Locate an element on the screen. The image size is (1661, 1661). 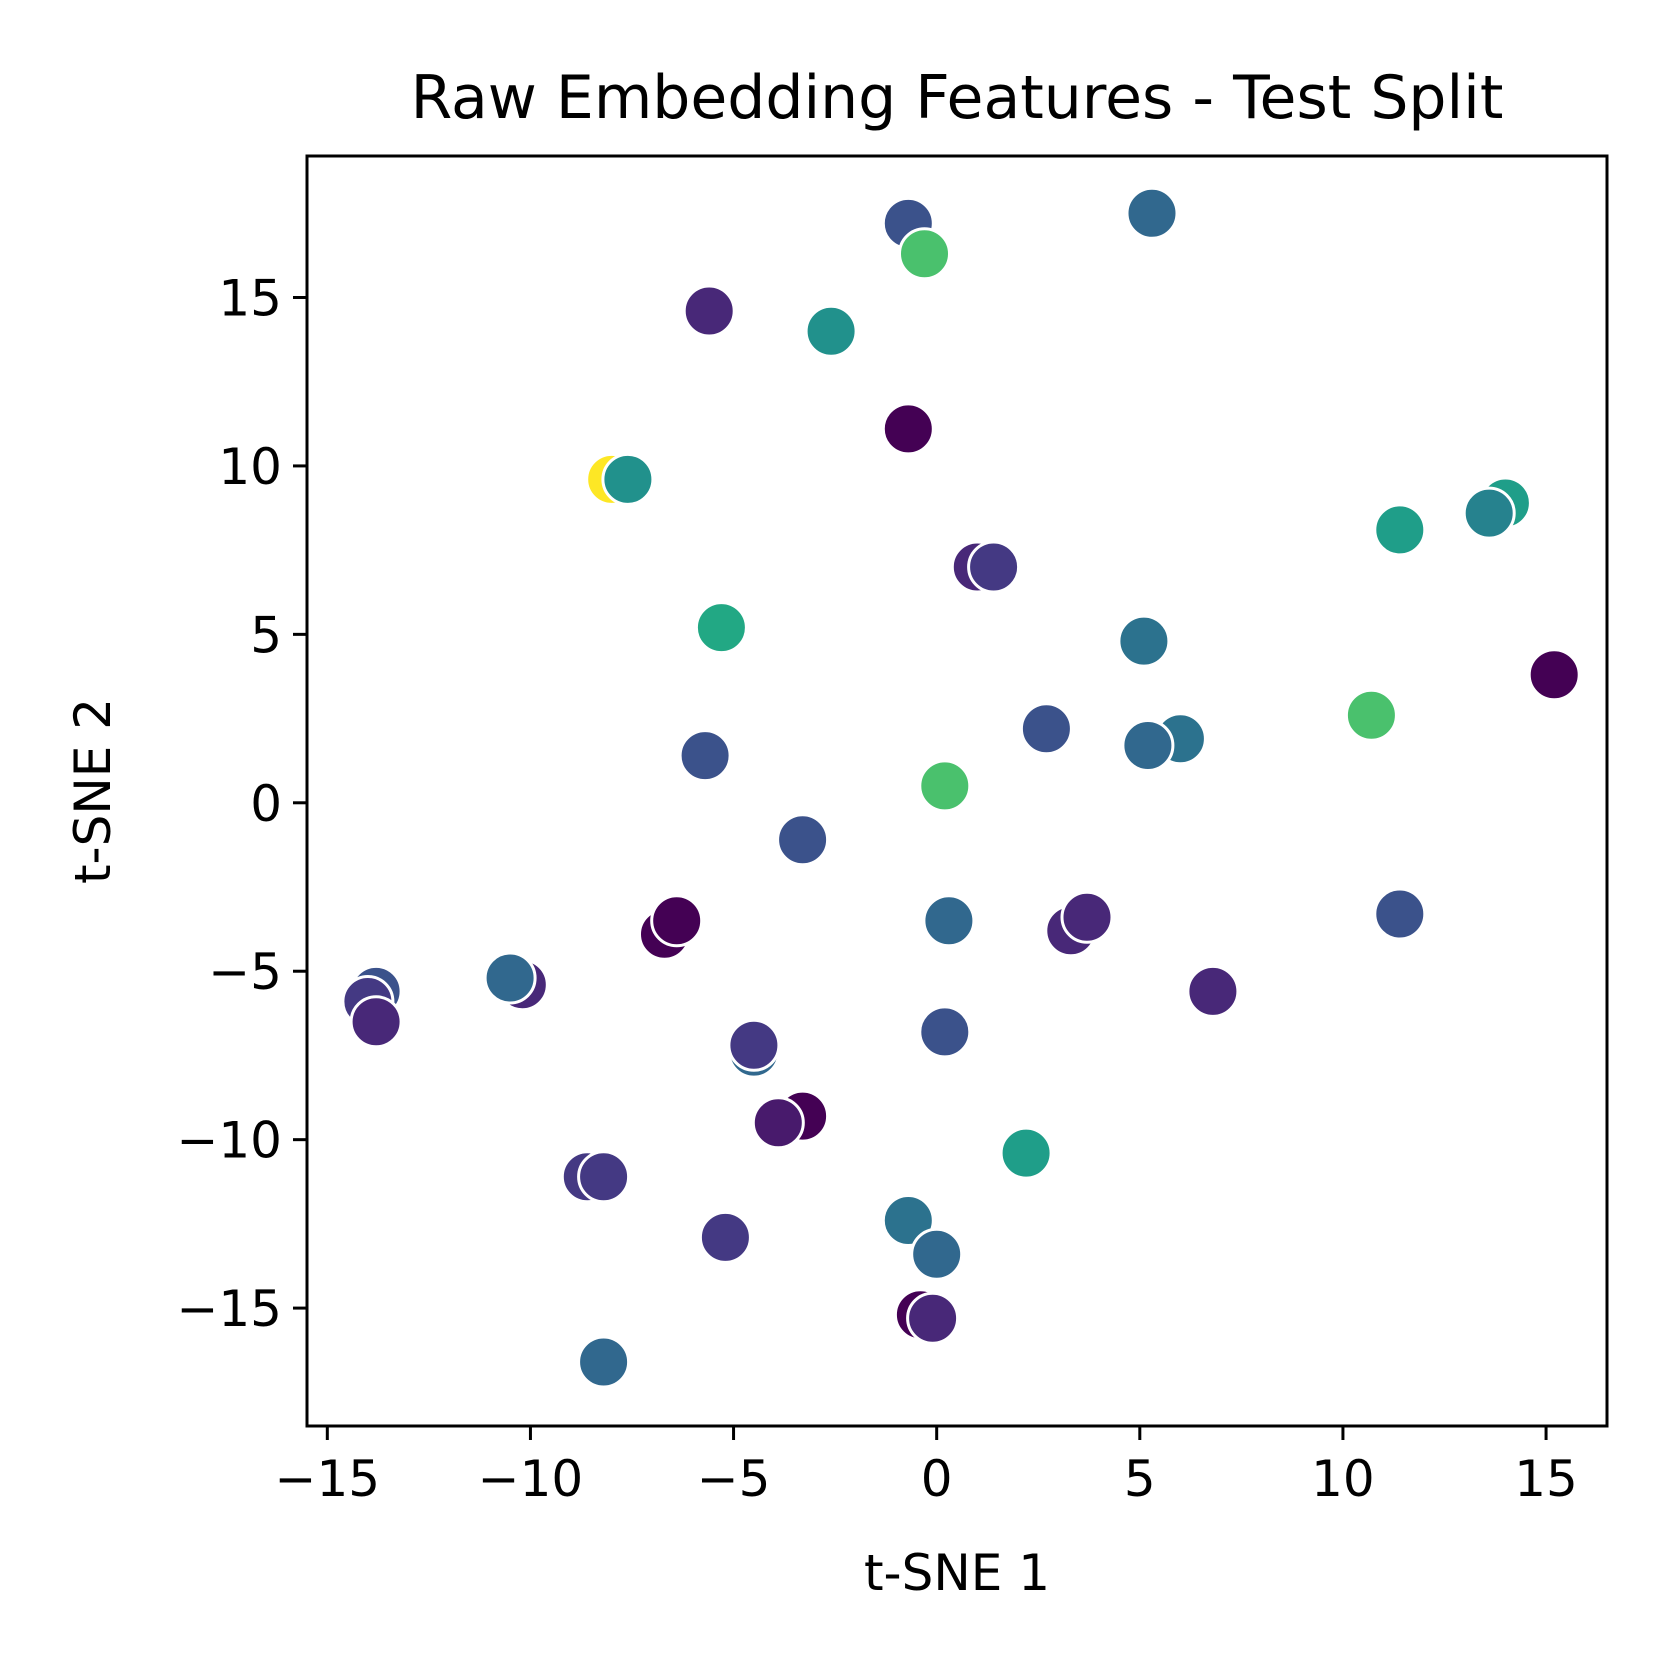
y-axis-label: t-SNE 2 is located at coordinates (93, 791).